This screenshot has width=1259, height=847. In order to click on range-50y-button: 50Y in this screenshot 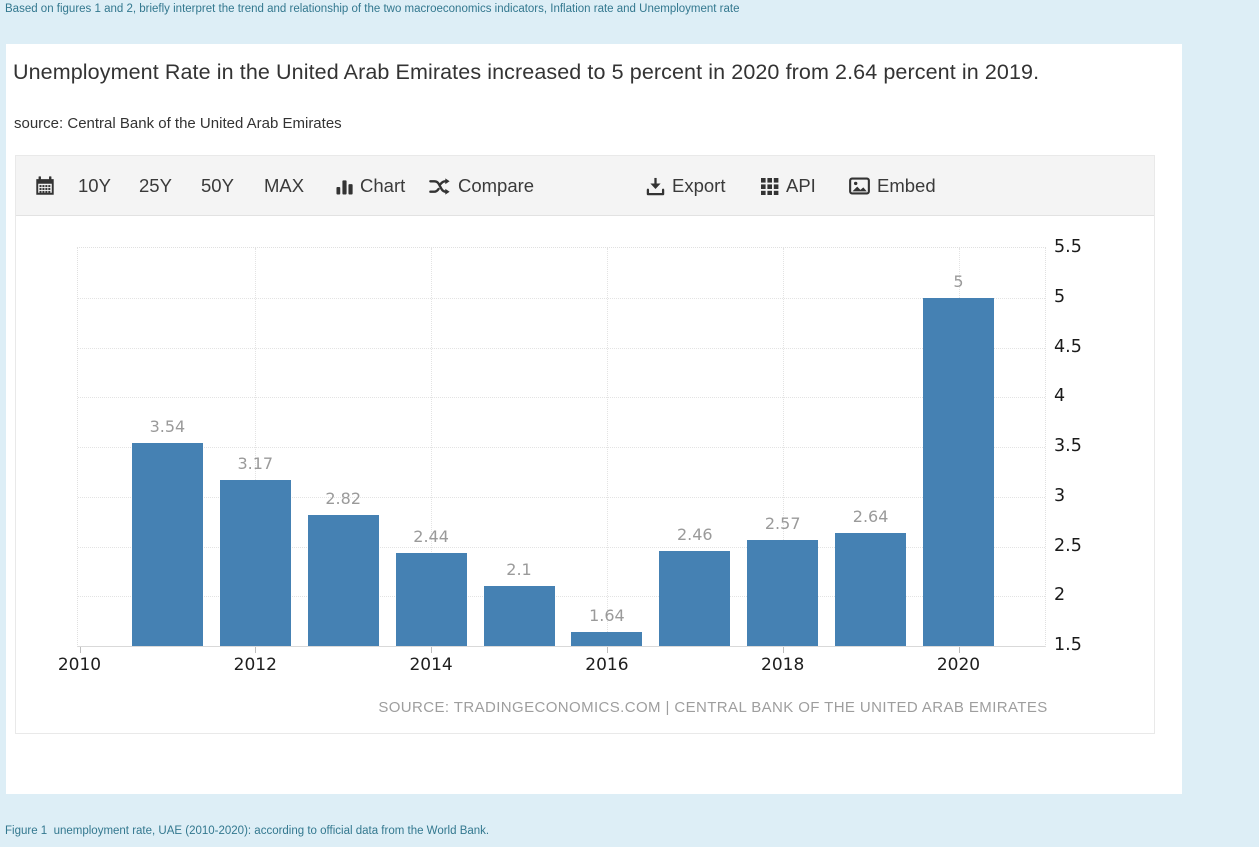, I will do `click(217, 186)`.